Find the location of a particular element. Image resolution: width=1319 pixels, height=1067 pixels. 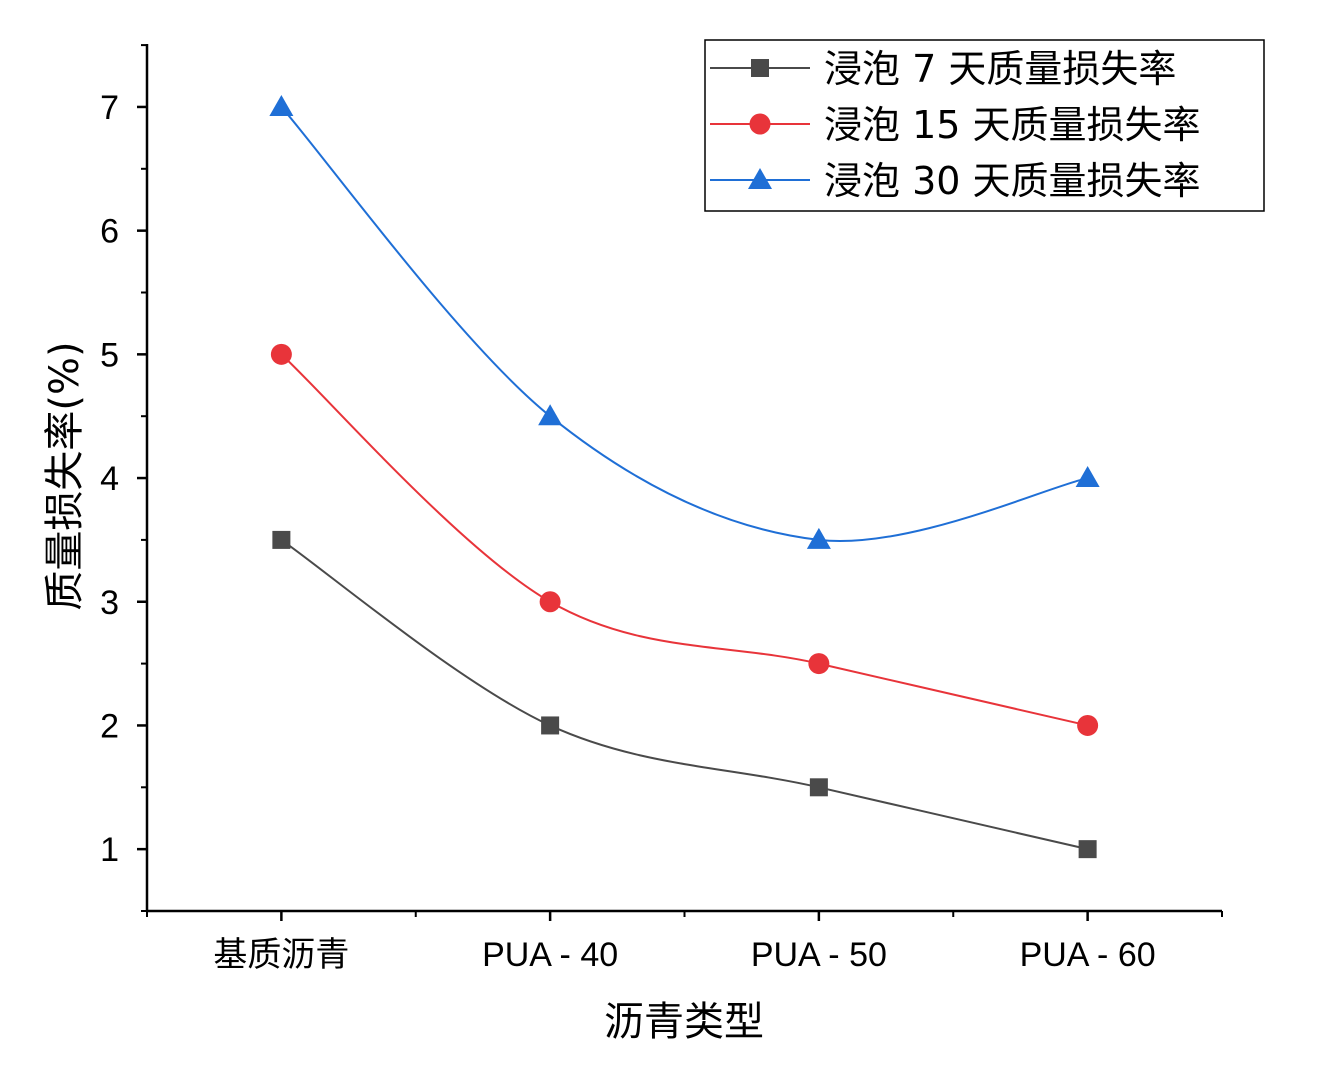

y-tick-label: 6 is located at coordinates (109, 232).